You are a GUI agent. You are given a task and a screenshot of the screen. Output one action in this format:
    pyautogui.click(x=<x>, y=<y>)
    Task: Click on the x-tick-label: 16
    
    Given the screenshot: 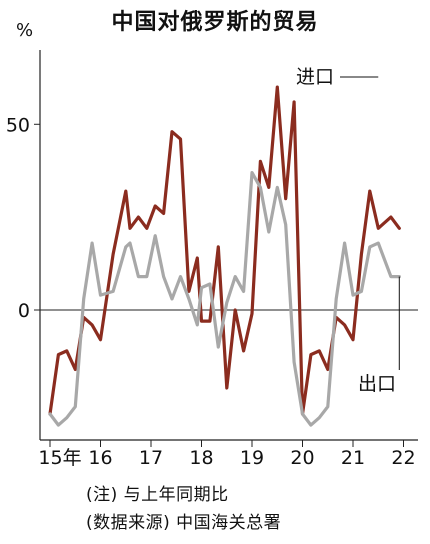 What is the action you would take?
    pyautogui.click(x=100, y=458)
    